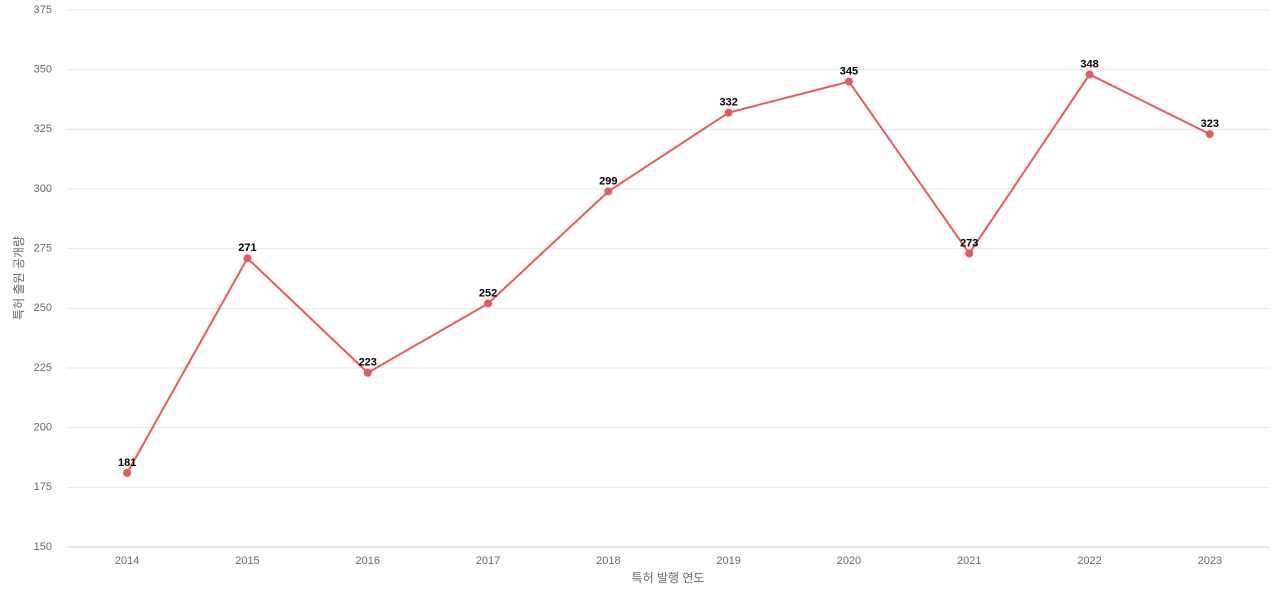 This screenshot has height=600, width=1280. Describe the element at coordinates (728, 561) in the screenshot. I see `x-tick-label: 2019` at that location.